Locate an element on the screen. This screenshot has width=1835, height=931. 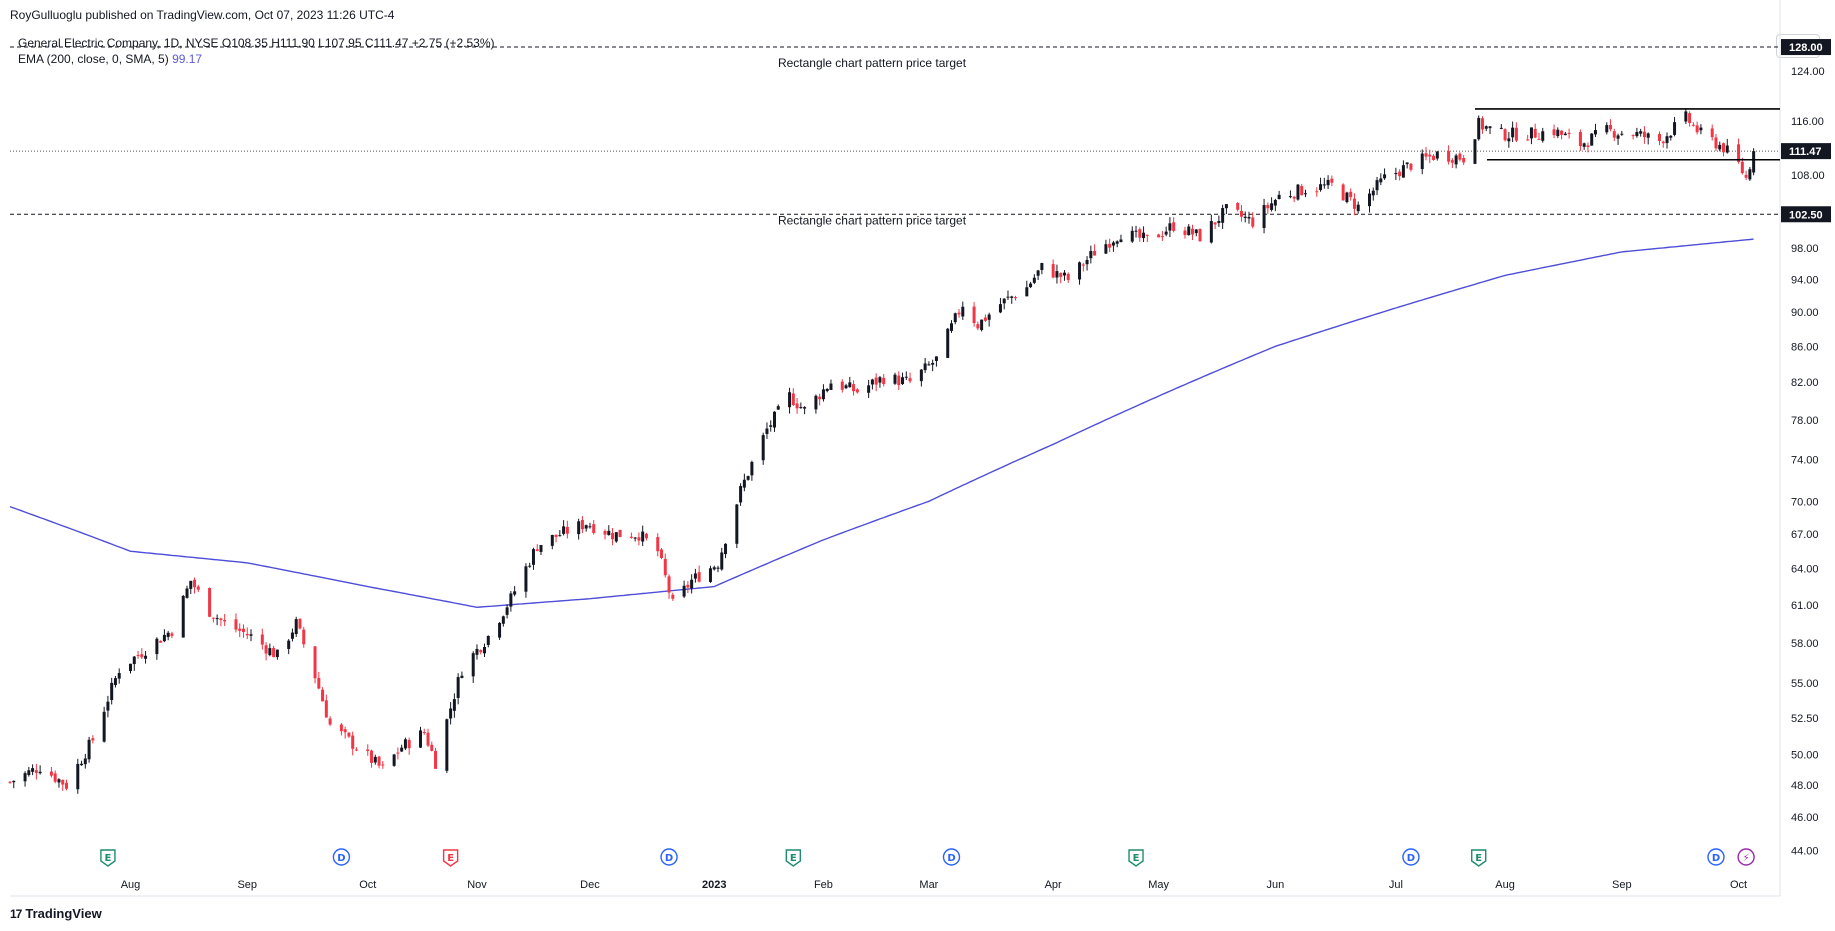
y-tick-label: 78.00 is located at coordinates (1805, 421).